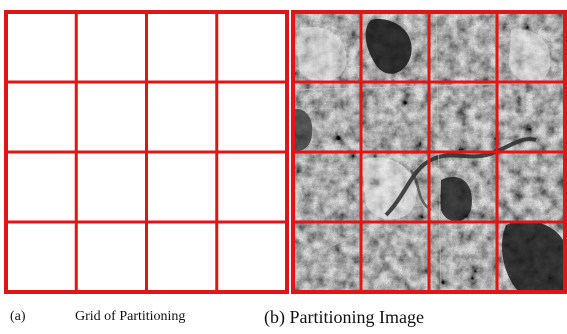 This screenshot has height=334, width=567. What do you see at coordinates (130, 316) in the screenshot?
I see `panel-a-caption: Grid of Partitioning` at bounding box center [130, 316].